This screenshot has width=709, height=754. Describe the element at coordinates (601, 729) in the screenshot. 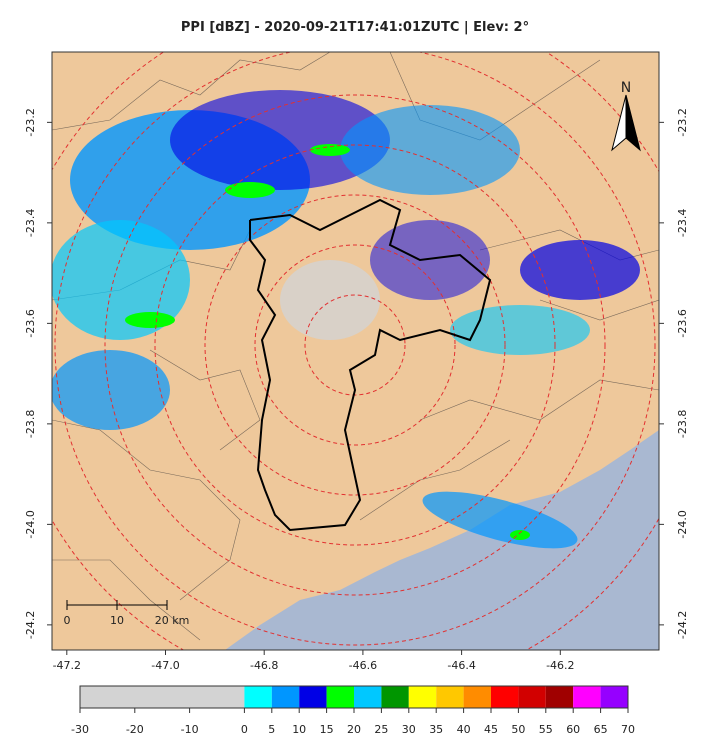

I see `colorbar-tick-label: 65` at that location.